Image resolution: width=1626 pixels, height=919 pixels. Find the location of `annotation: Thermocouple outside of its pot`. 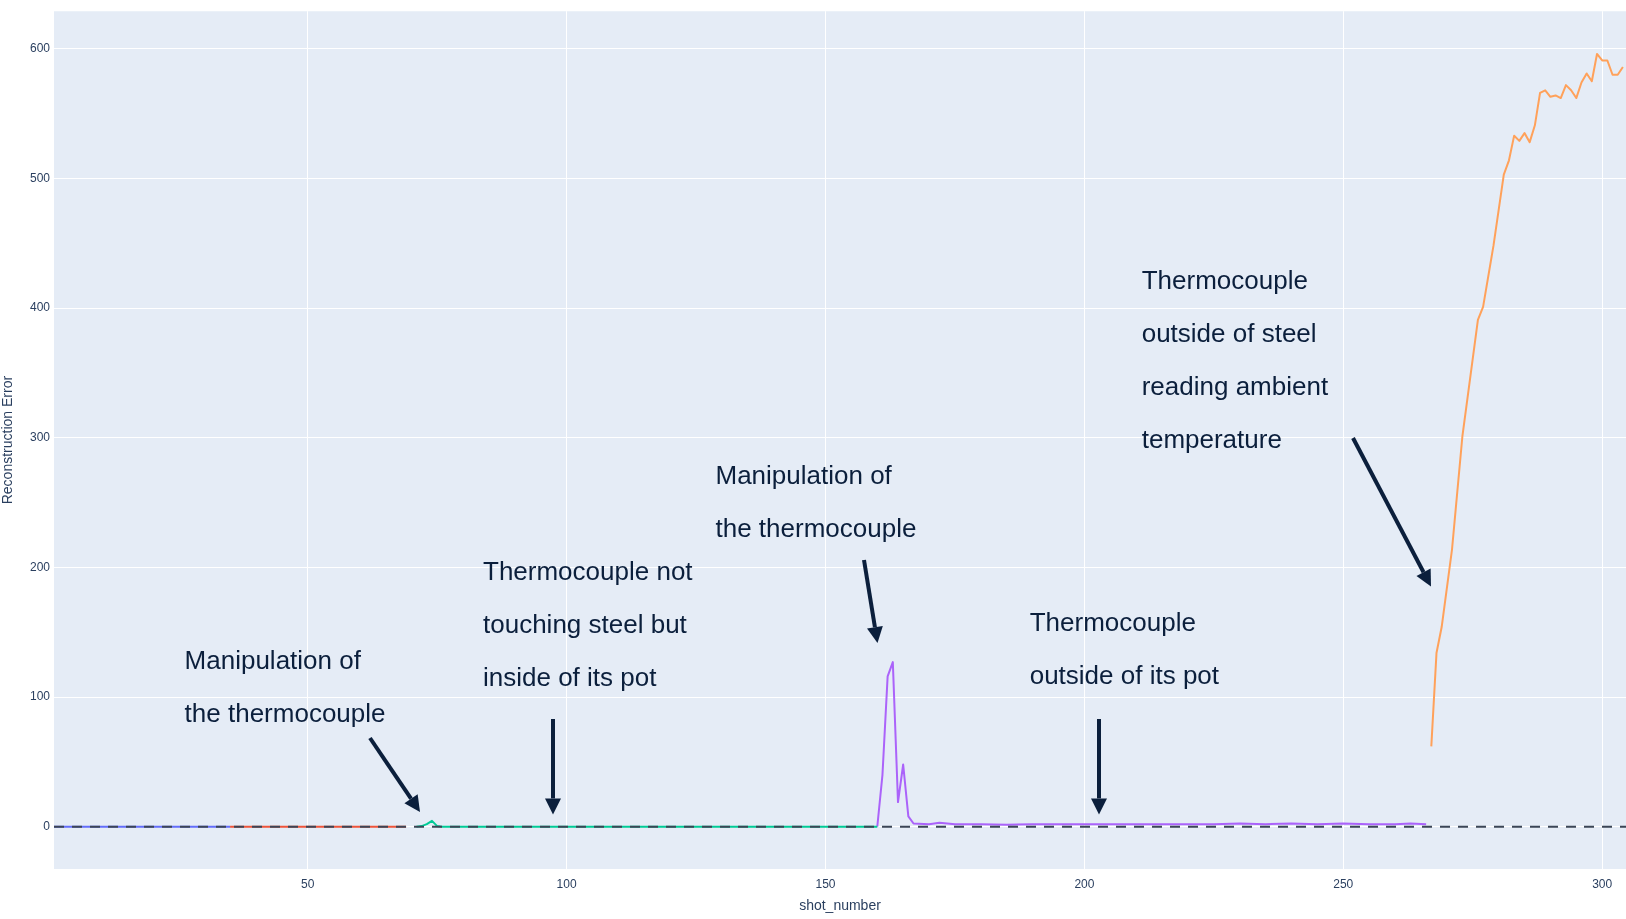

annotation: Thermocouple outside of its pot is located at coordinates (1124, 649).